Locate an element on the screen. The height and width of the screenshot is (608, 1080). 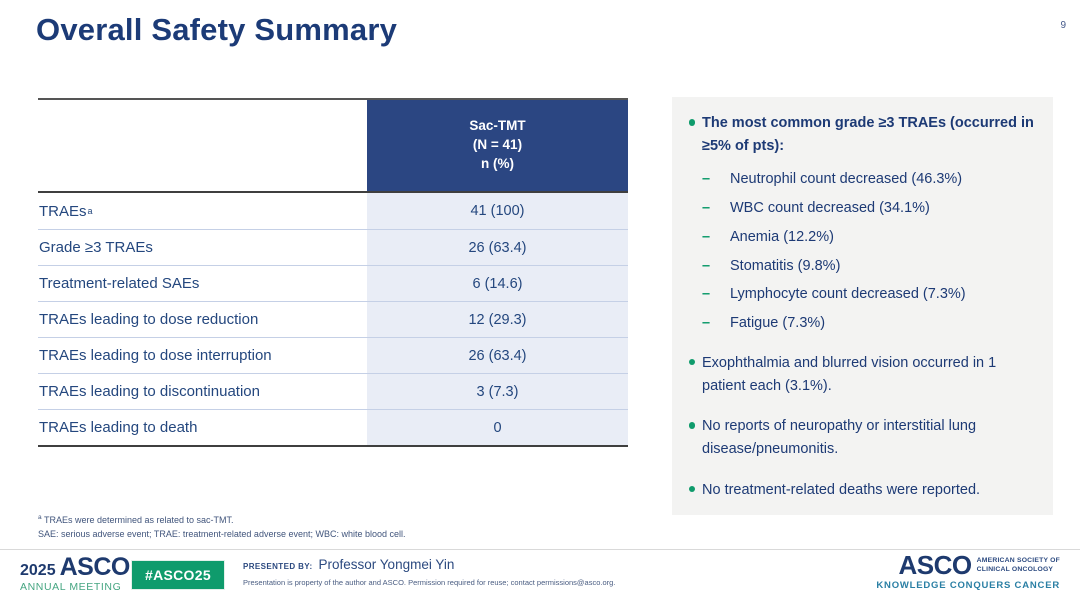
asco-tagline: KNOWLEDGE CONQUERS CANCER is located at coordinates (968, 585).